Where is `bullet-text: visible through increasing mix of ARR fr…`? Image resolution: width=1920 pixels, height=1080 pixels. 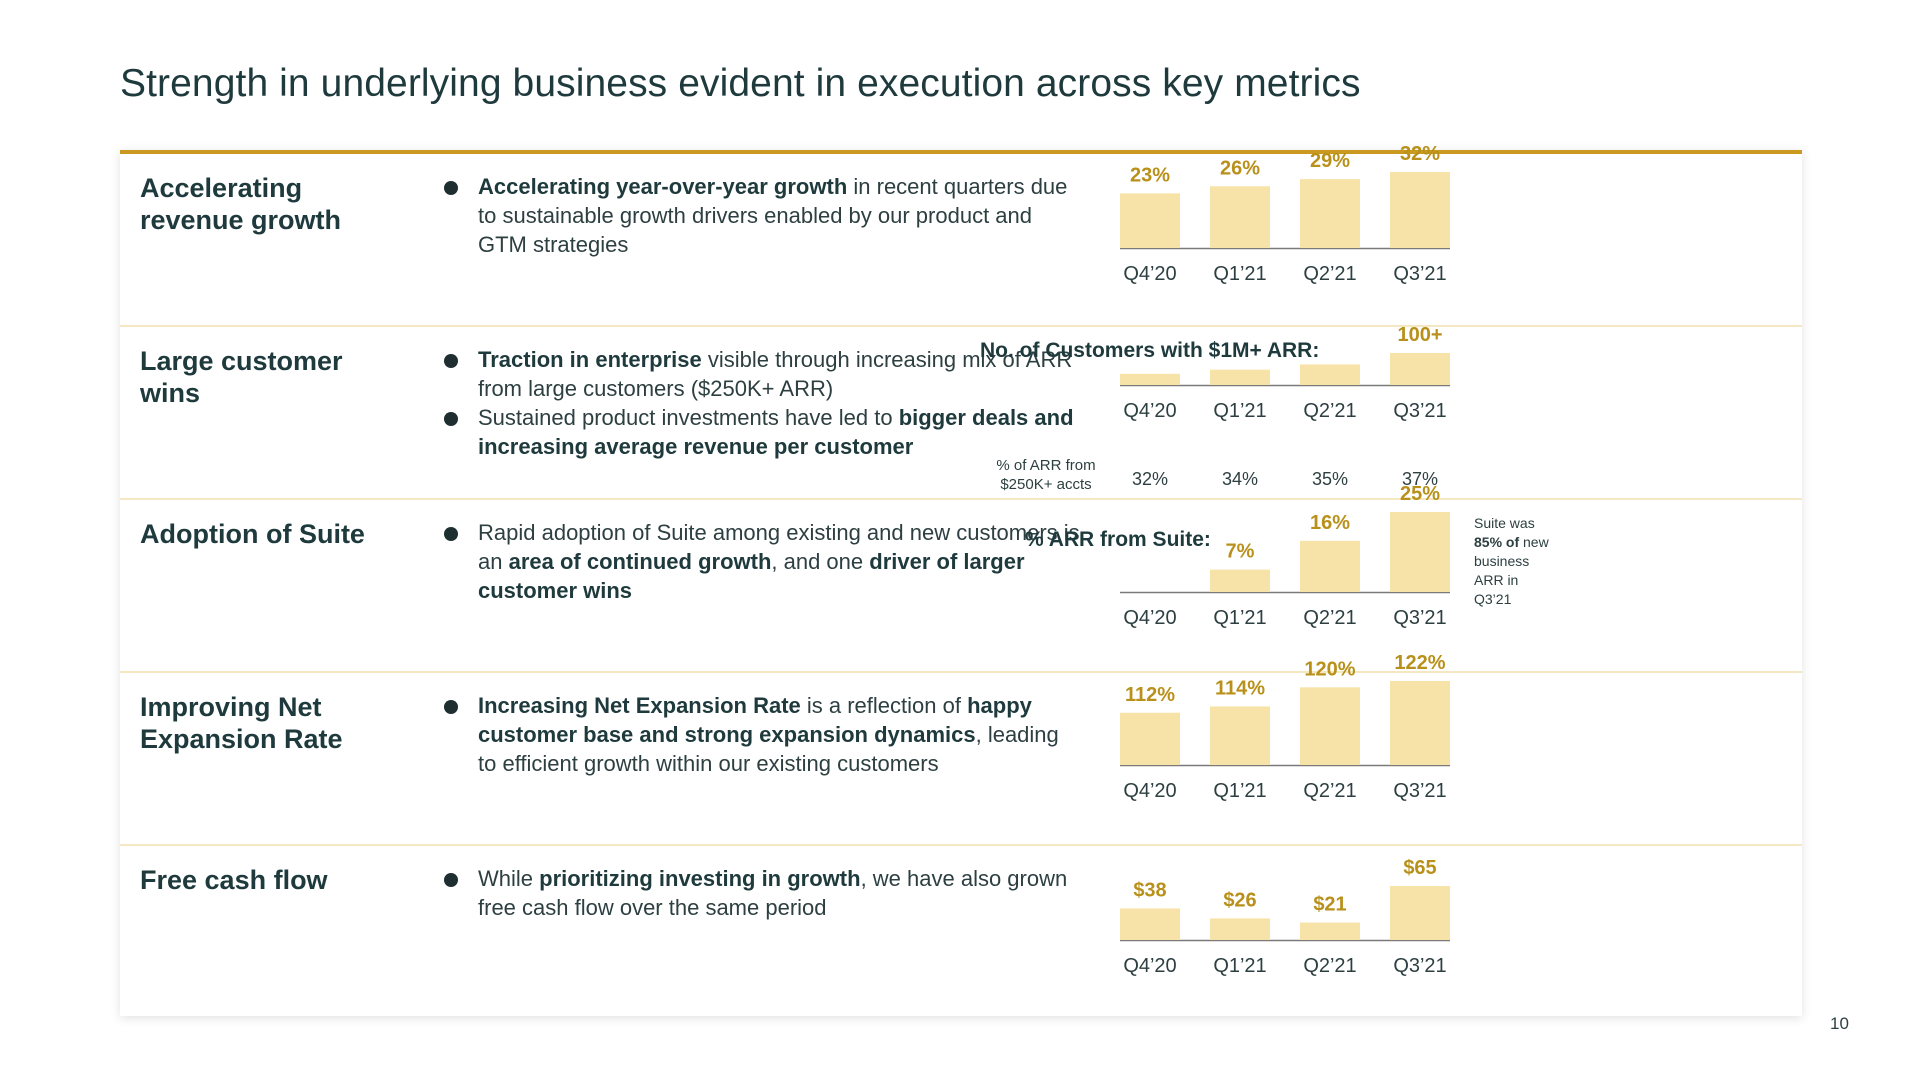 bullet-text: visible through increasing mix of ARR fr… is located at coordinates (775, 374).